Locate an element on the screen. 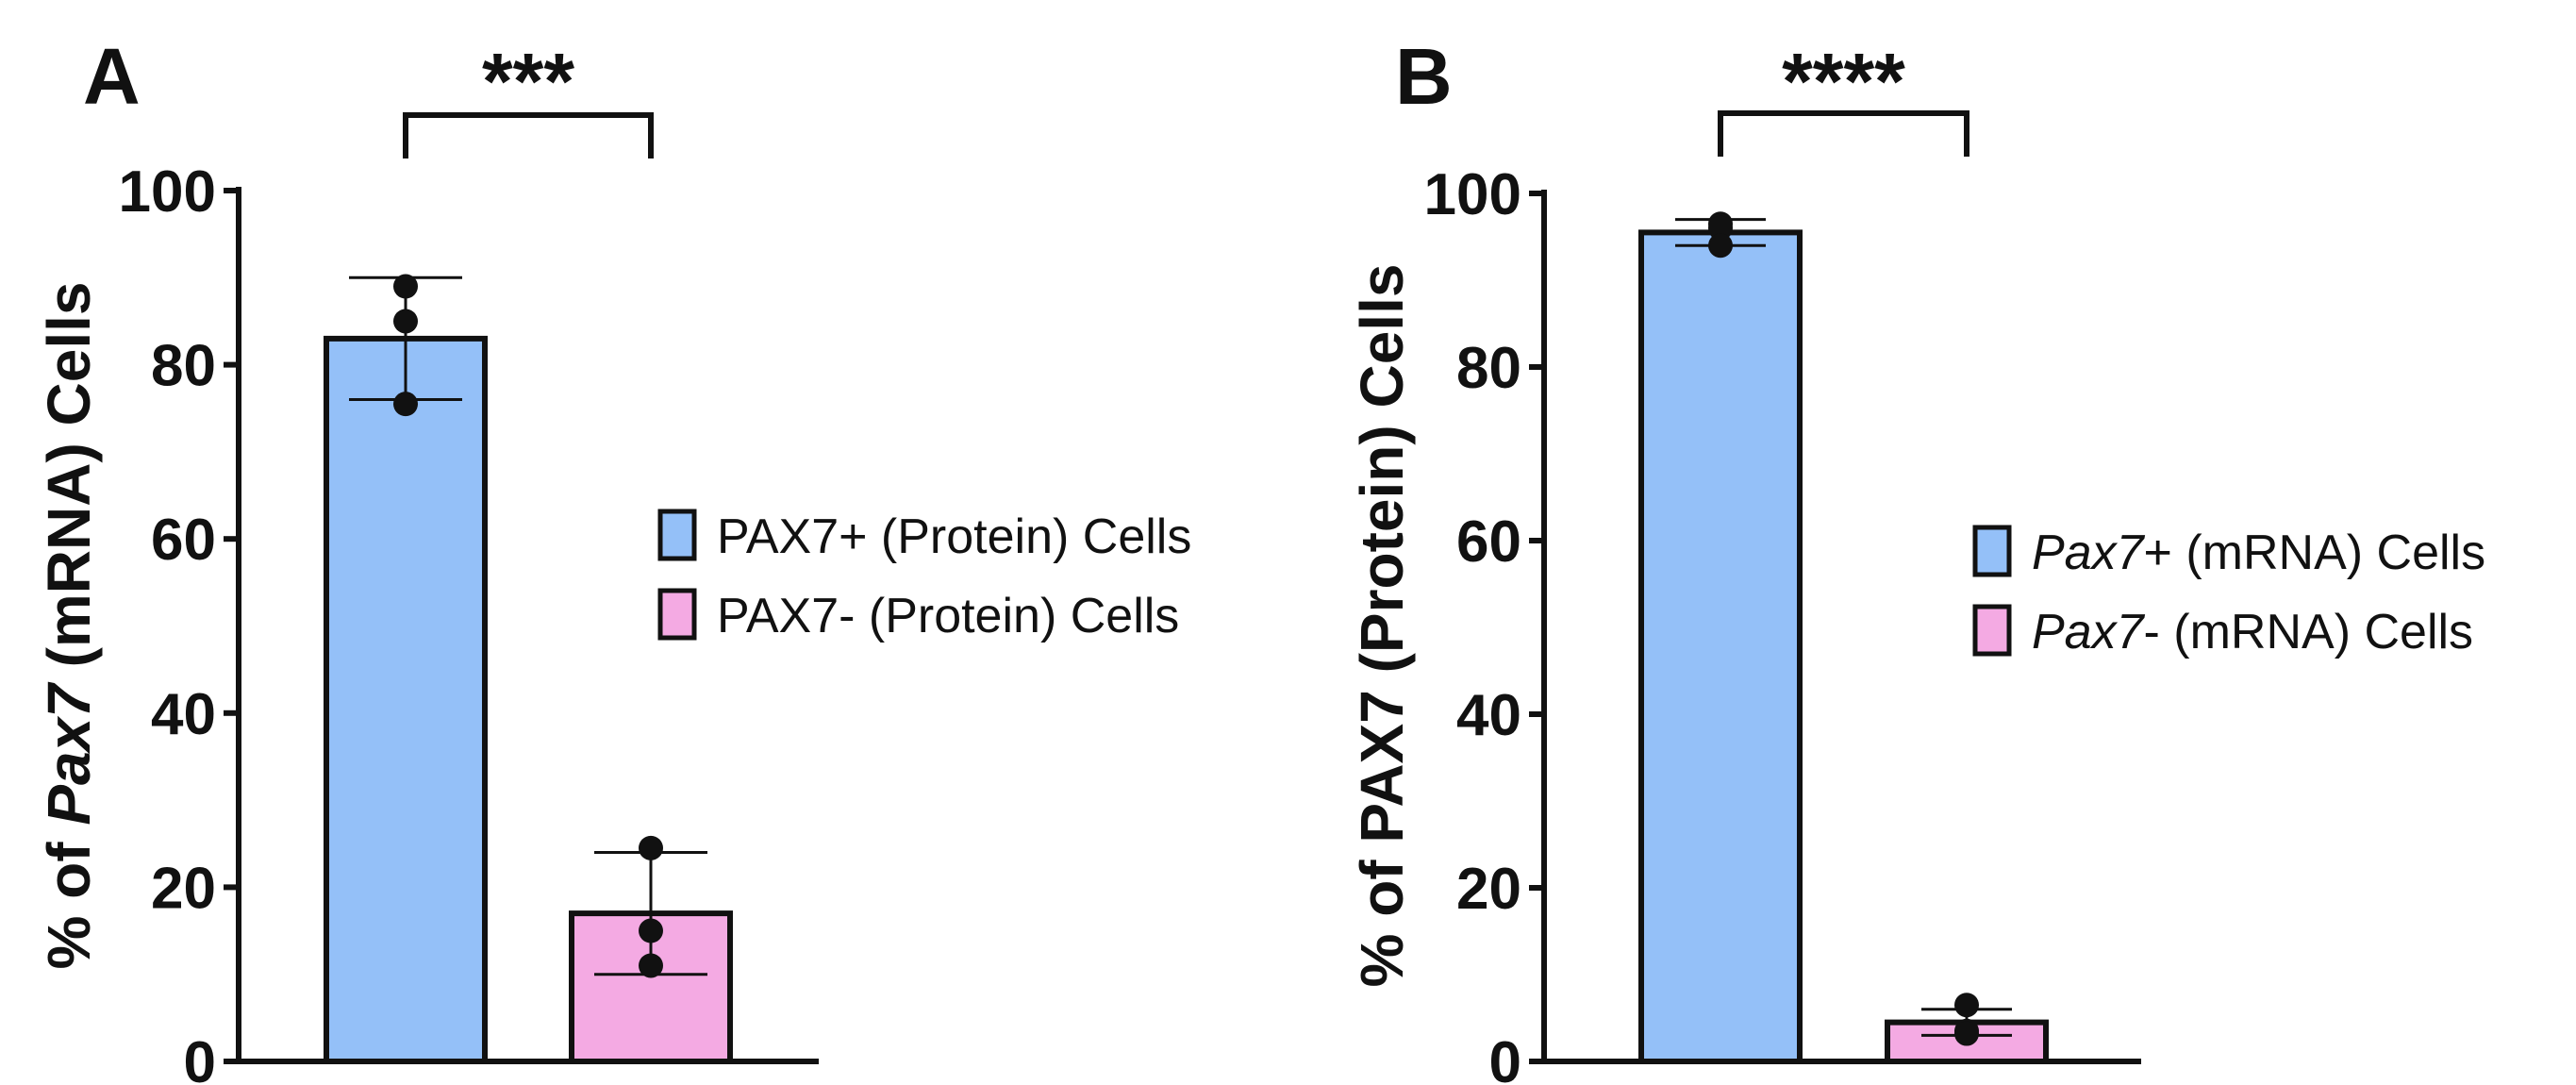 Image resolution: width=2576 pixels, height=1085 pixels. y-axis-label: % of PAX7 (Protein) Cells is located at coordinates (1382, 626).